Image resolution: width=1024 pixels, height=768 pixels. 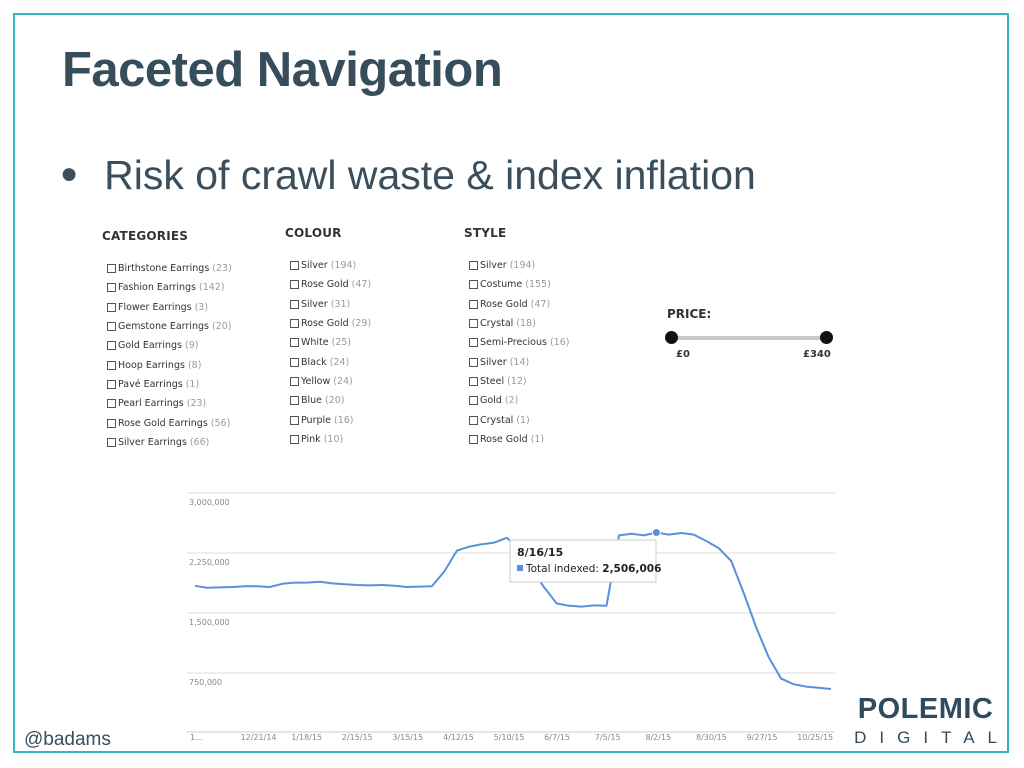 What do you see at coordinates (330, 361) in the screenshot?
I see `facet-option: Black (24)` at bounding box center [330, 361].